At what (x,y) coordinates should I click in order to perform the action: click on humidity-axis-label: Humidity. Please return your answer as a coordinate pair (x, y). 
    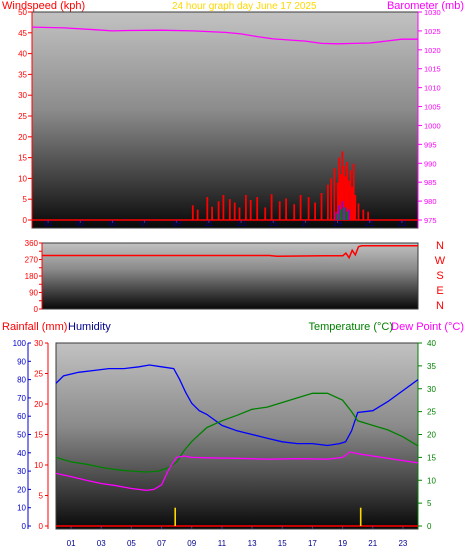
    Looking at the image, I should click on (89, 327).